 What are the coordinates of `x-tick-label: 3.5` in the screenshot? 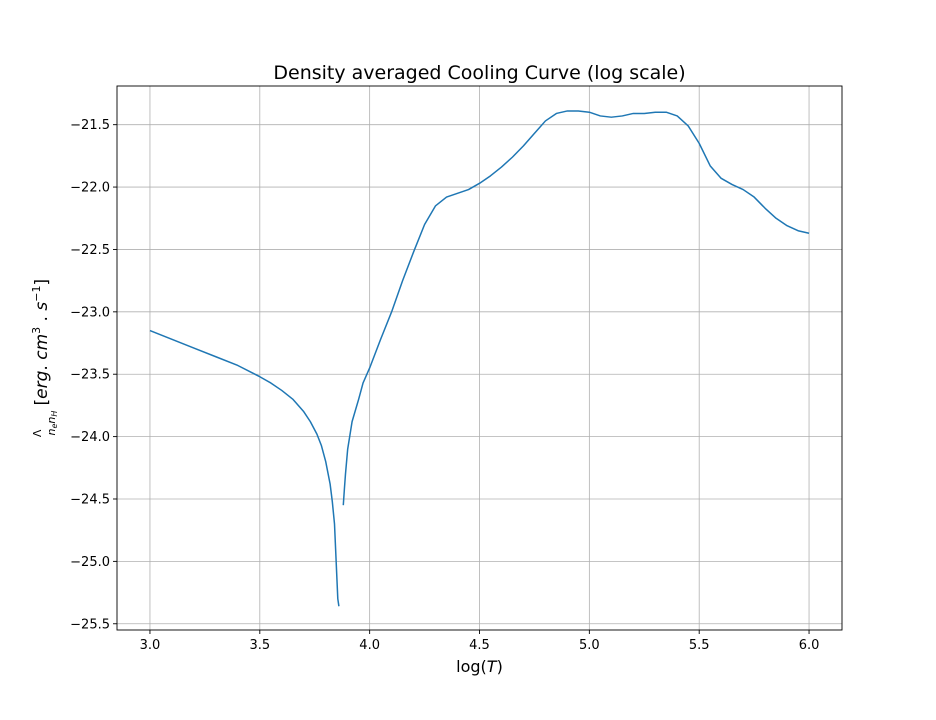 It's located at (259, 645).